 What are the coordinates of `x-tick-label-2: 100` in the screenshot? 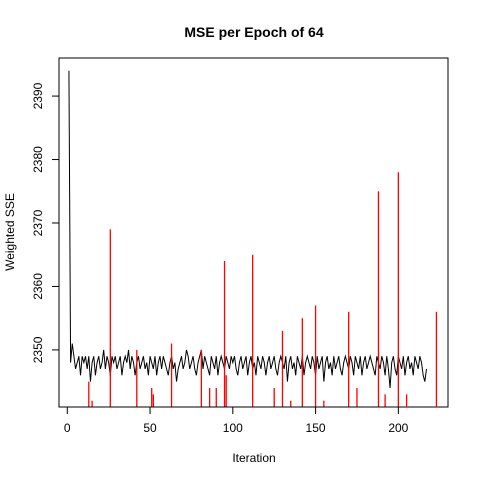 It's located at (233, 428).